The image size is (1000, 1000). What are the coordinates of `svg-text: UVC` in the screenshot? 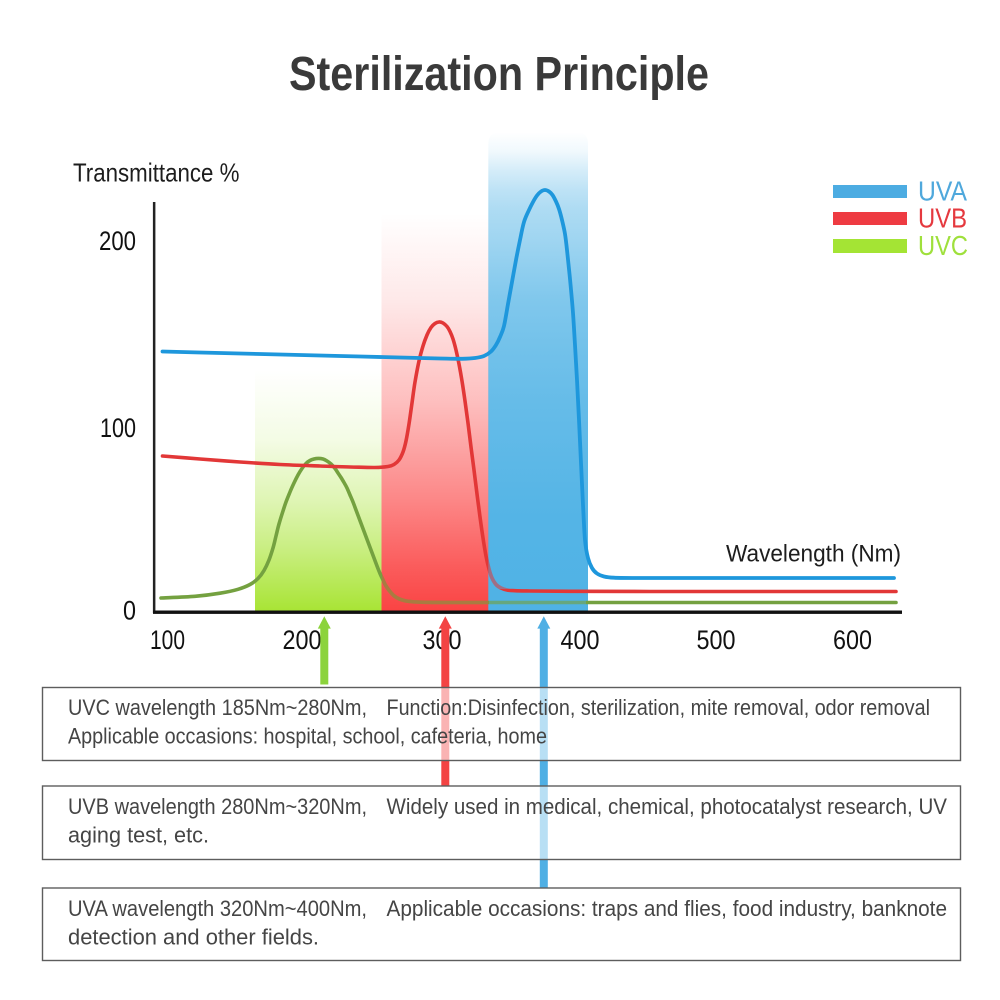 It's located at (943, 245).